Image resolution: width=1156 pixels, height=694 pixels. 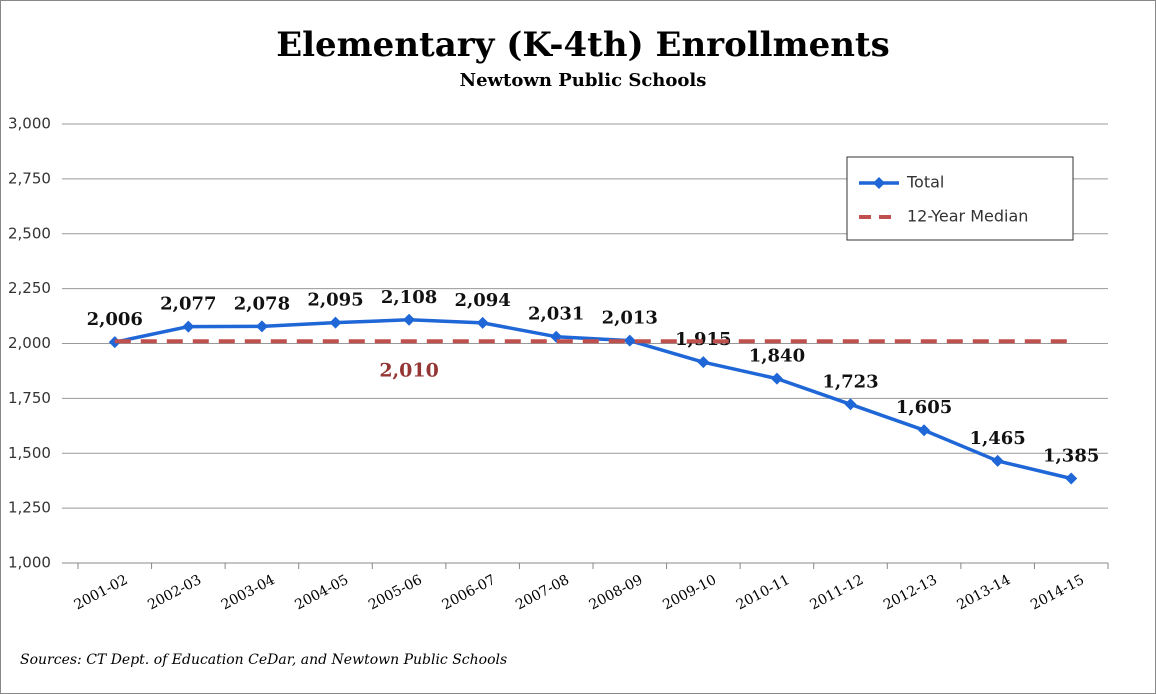 I want to click on value-label: 2,094, so click(x=482, y=300).